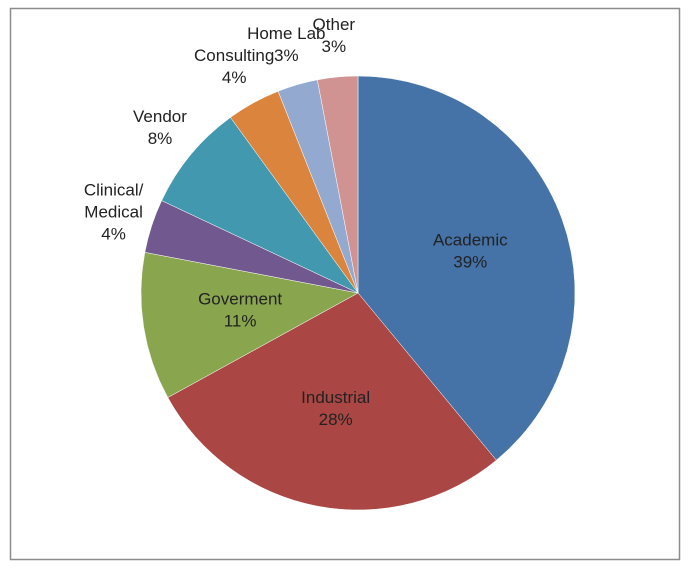  Describe the element at coordinates (160, 117) in the screenshot. I see `slice-label: Vendor` at that location.